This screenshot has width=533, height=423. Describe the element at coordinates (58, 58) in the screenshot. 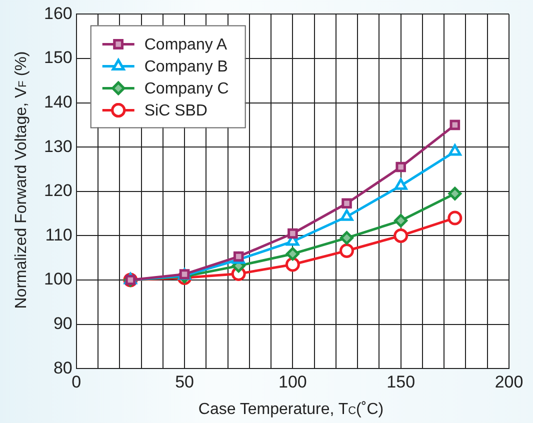

I see `y-tick-label: 150` at that location.